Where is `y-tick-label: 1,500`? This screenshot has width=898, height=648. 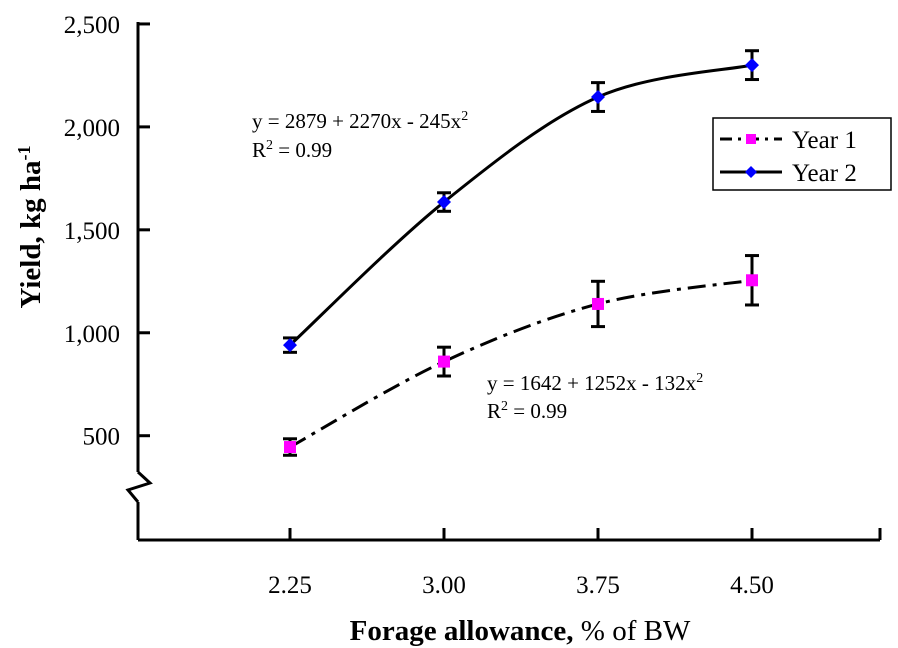
y-tick-label: 1,500 is located at coordinates (92, 231).